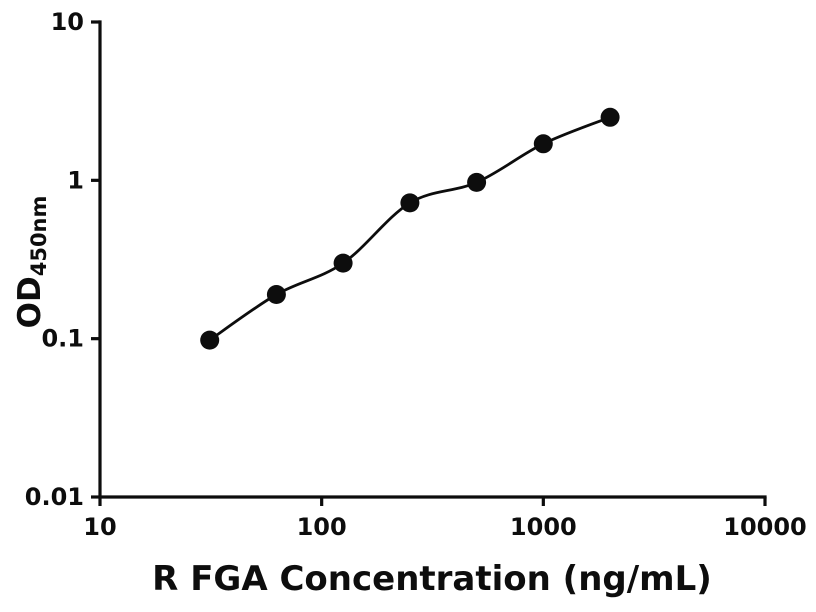 The width and height of the screenshot is (816, 612). Describe the element at coordinates (39, 236) in the screenshot. I see `y-axis-title-sub: 450nm` at that location.